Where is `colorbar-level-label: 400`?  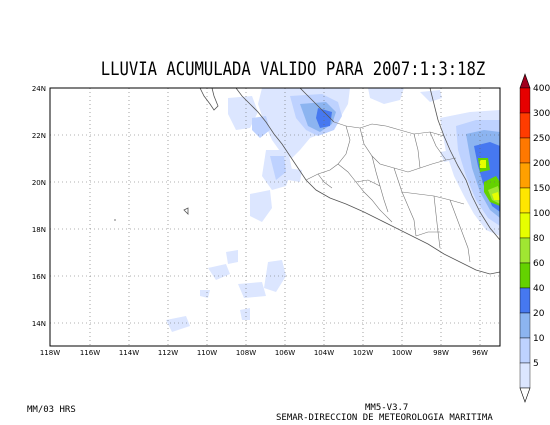
colorbar-level-label: 400 is located at coordinates (541, 89).